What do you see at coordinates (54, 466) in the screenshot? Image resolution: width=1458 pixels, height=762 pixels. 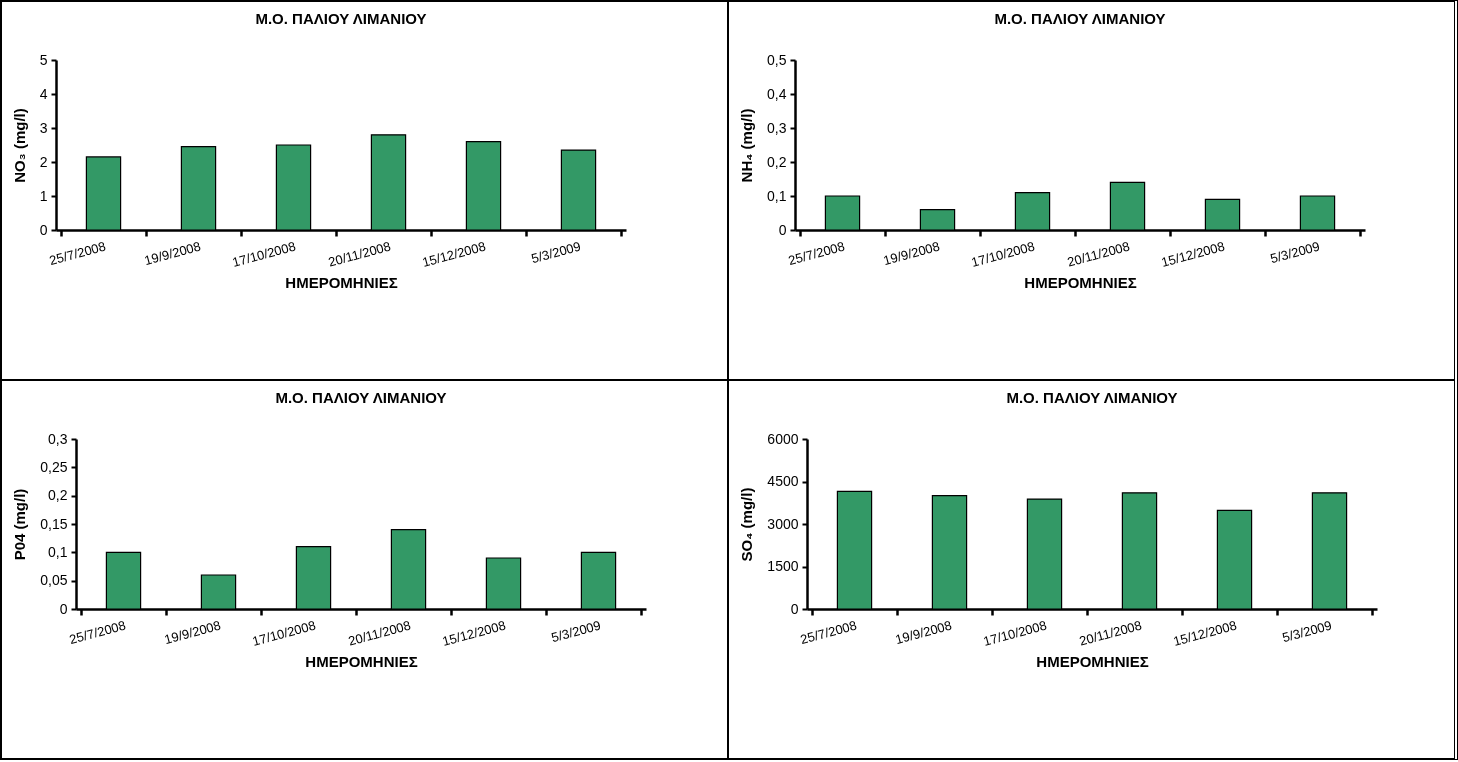 I see `y-tick-label: 0,25` at bounding box center [54, 466].